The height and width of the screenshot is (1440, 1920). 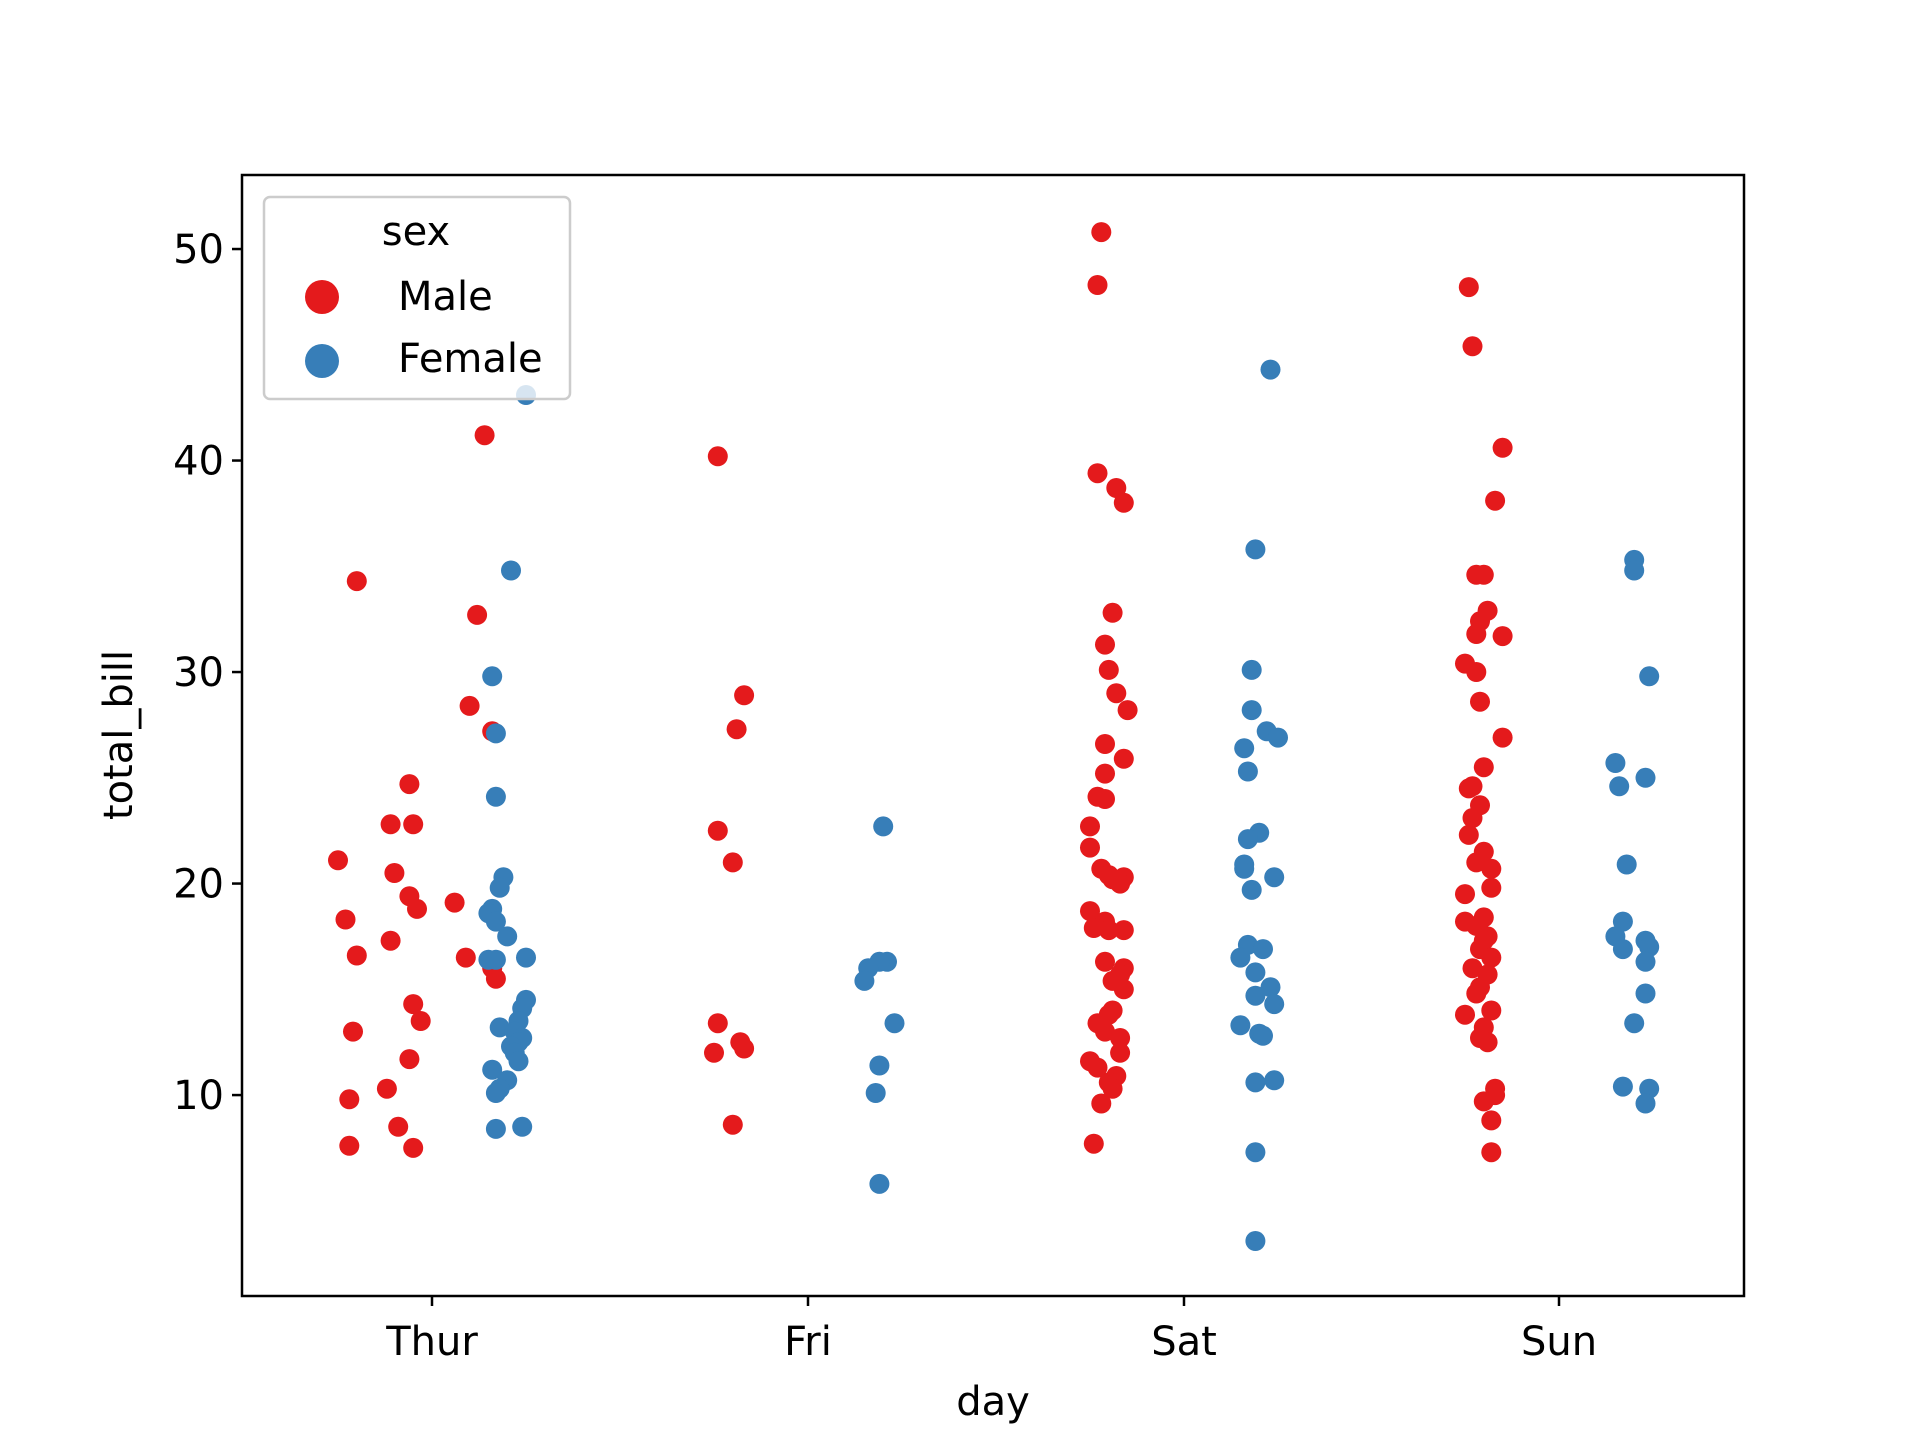 What do you see at coordinates (198, 250) in the screenshot?
I see `y-tick-label: 50` at bounding box center [198, 250].